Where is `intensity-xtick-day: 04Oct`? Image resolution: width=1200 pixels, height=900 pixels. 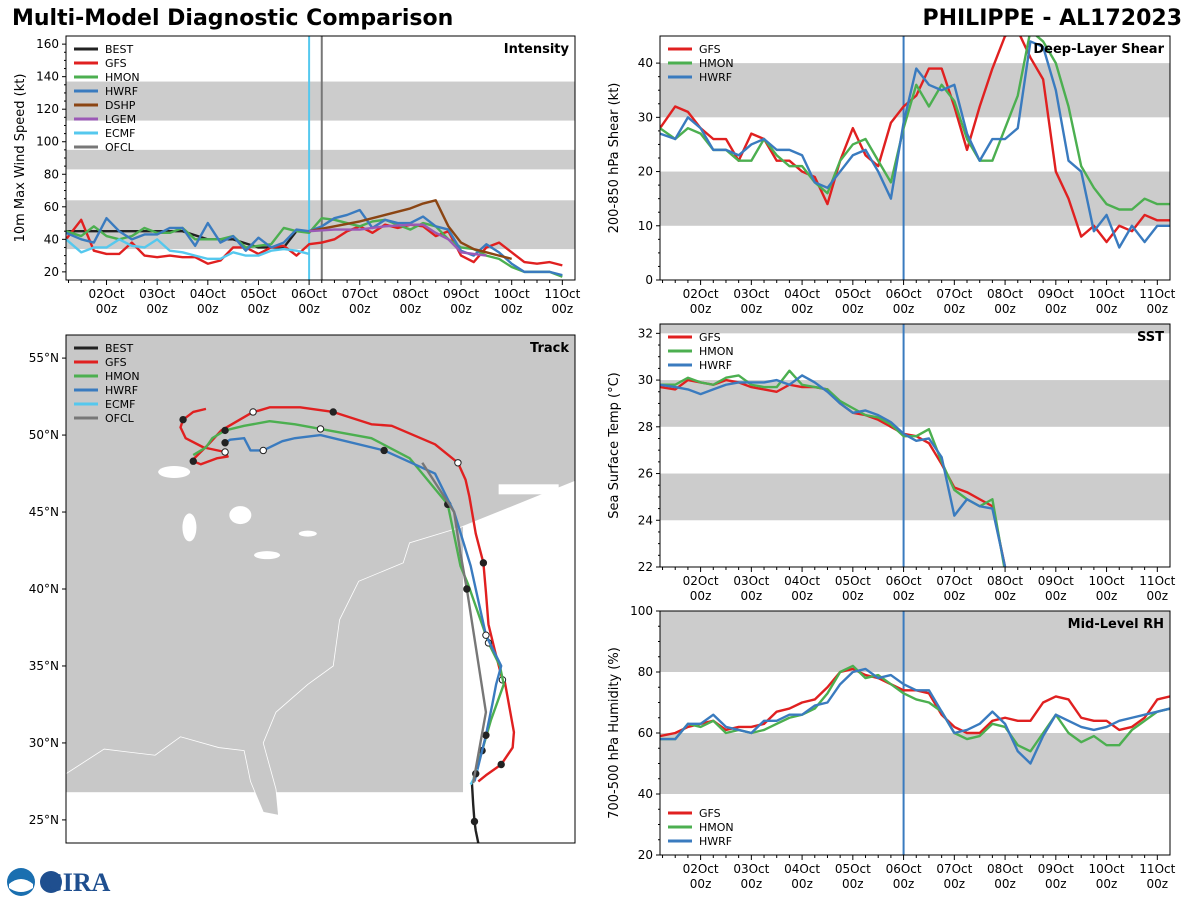
intensity-xtick-day: 04Oct is located at coordinates (208, 294).